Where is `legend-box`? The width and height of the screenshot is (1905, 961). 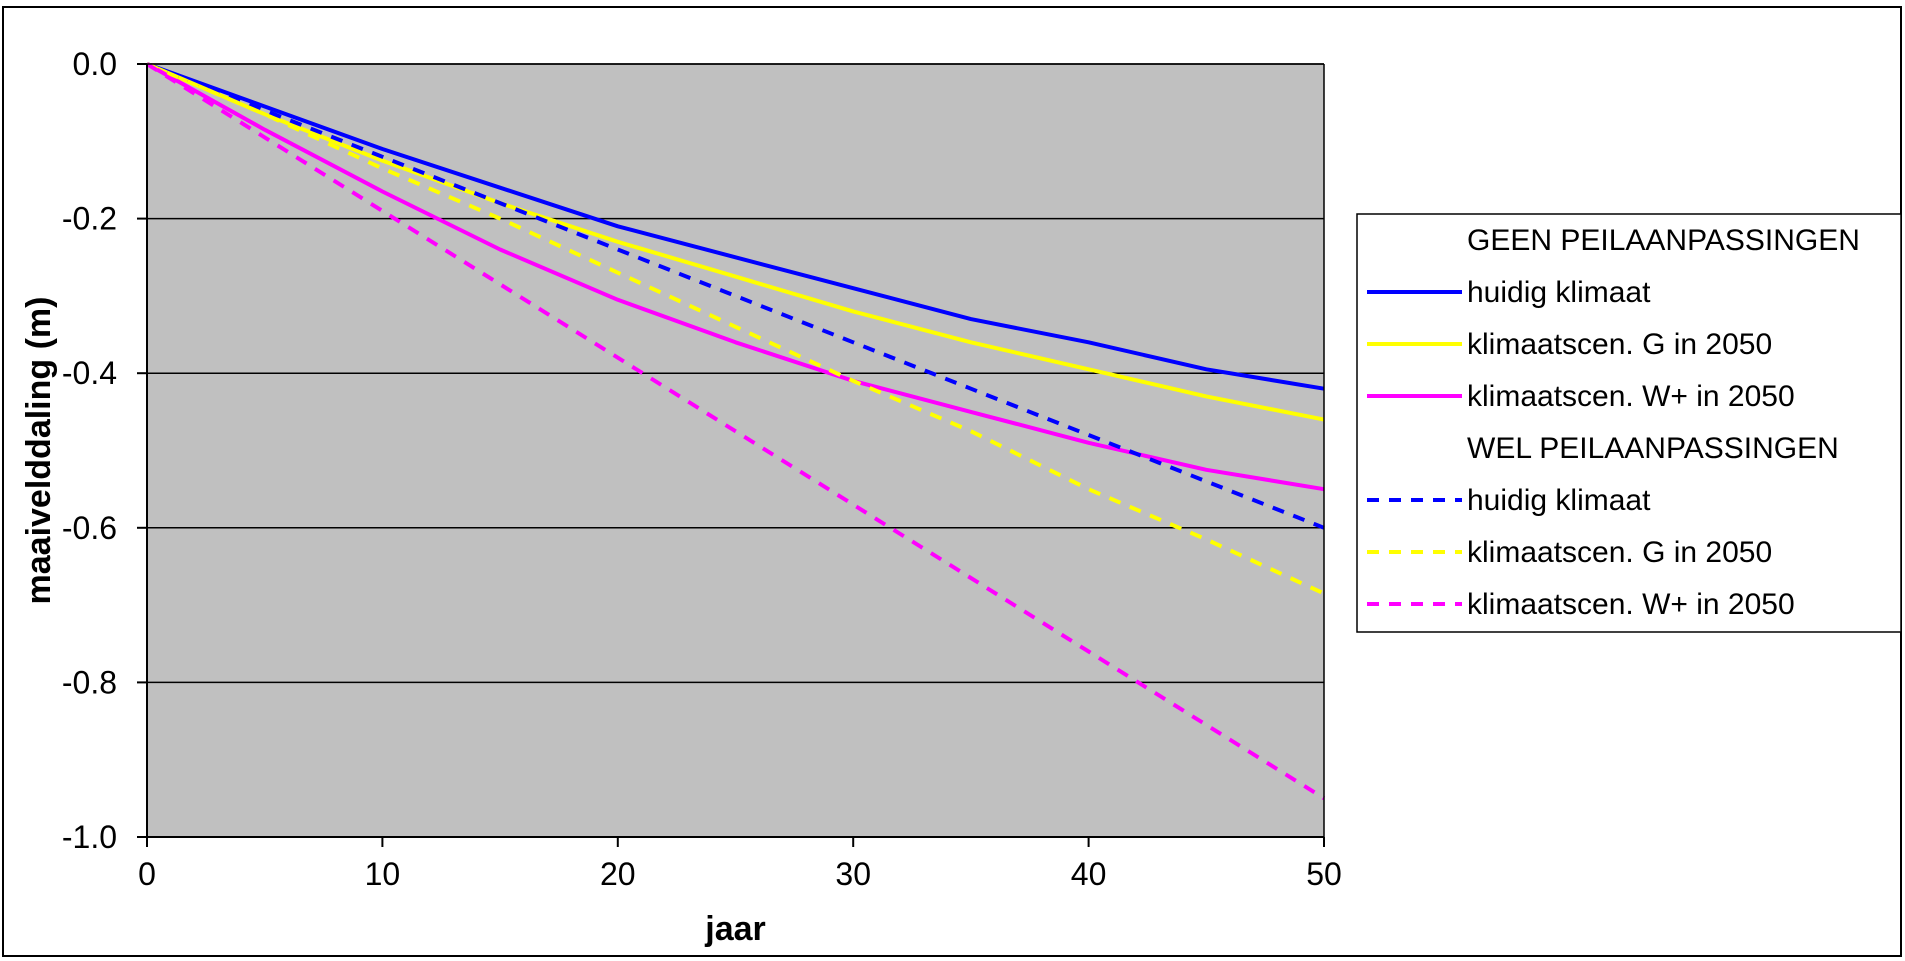
legend-box is located at coordinates (1629, 423).